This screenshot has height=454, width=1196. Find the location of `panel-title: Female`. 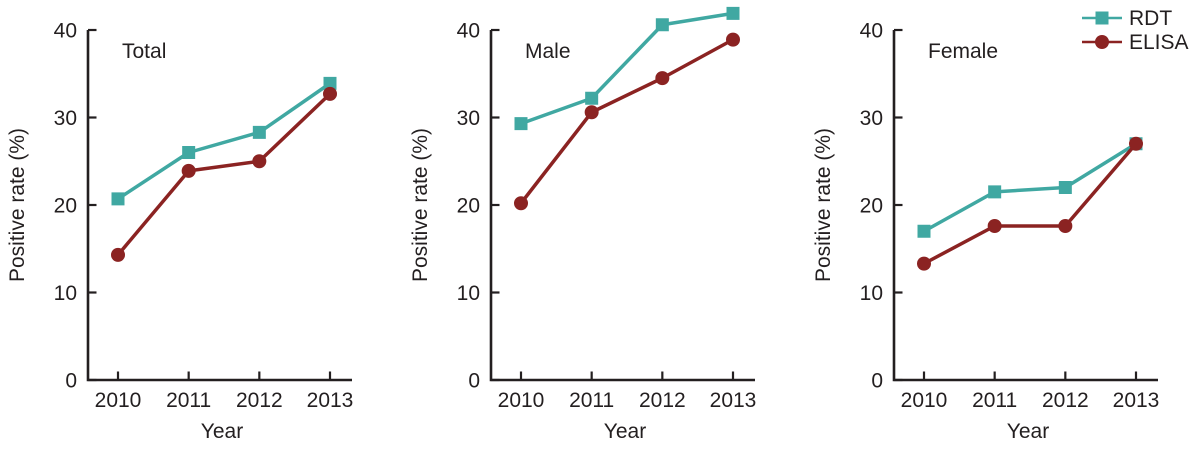

panel-title: Female is located at coordinates (963, 51).